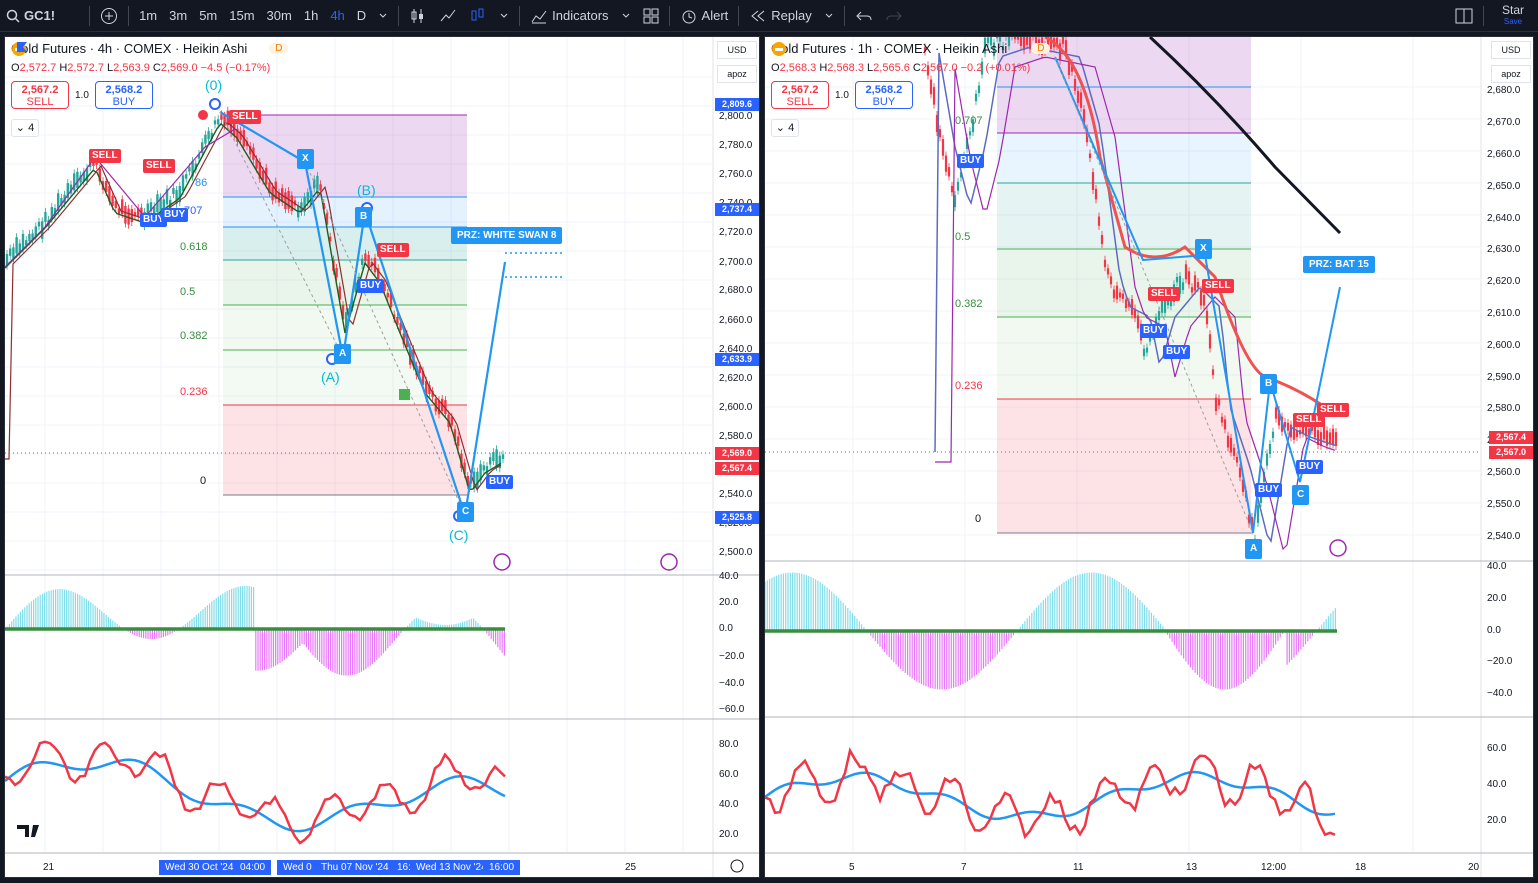 This screenshot has height=883, width=1538. Describe the element at coordinates (208, 15) in the screenshot. I see `timeframe-5m: 5m` at that location.